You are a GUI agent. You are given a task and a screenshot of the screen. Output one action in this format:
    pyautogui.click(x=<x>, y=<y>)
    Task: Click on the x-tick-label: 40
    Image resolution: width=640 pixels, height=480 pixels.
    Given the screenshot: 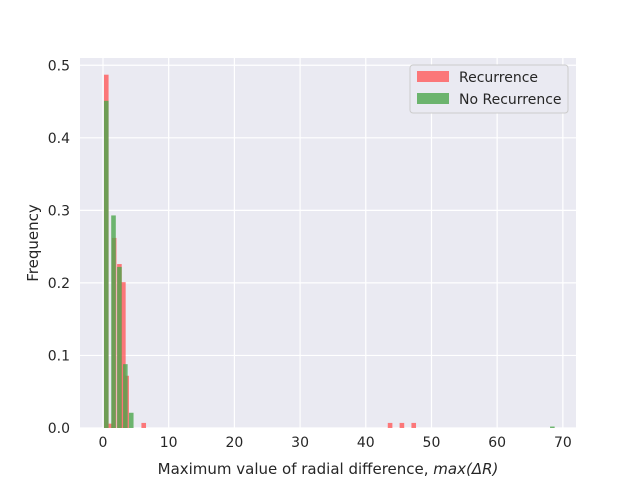 What is the action you would take?
    pyautogui.click(x=366, y=443)
    